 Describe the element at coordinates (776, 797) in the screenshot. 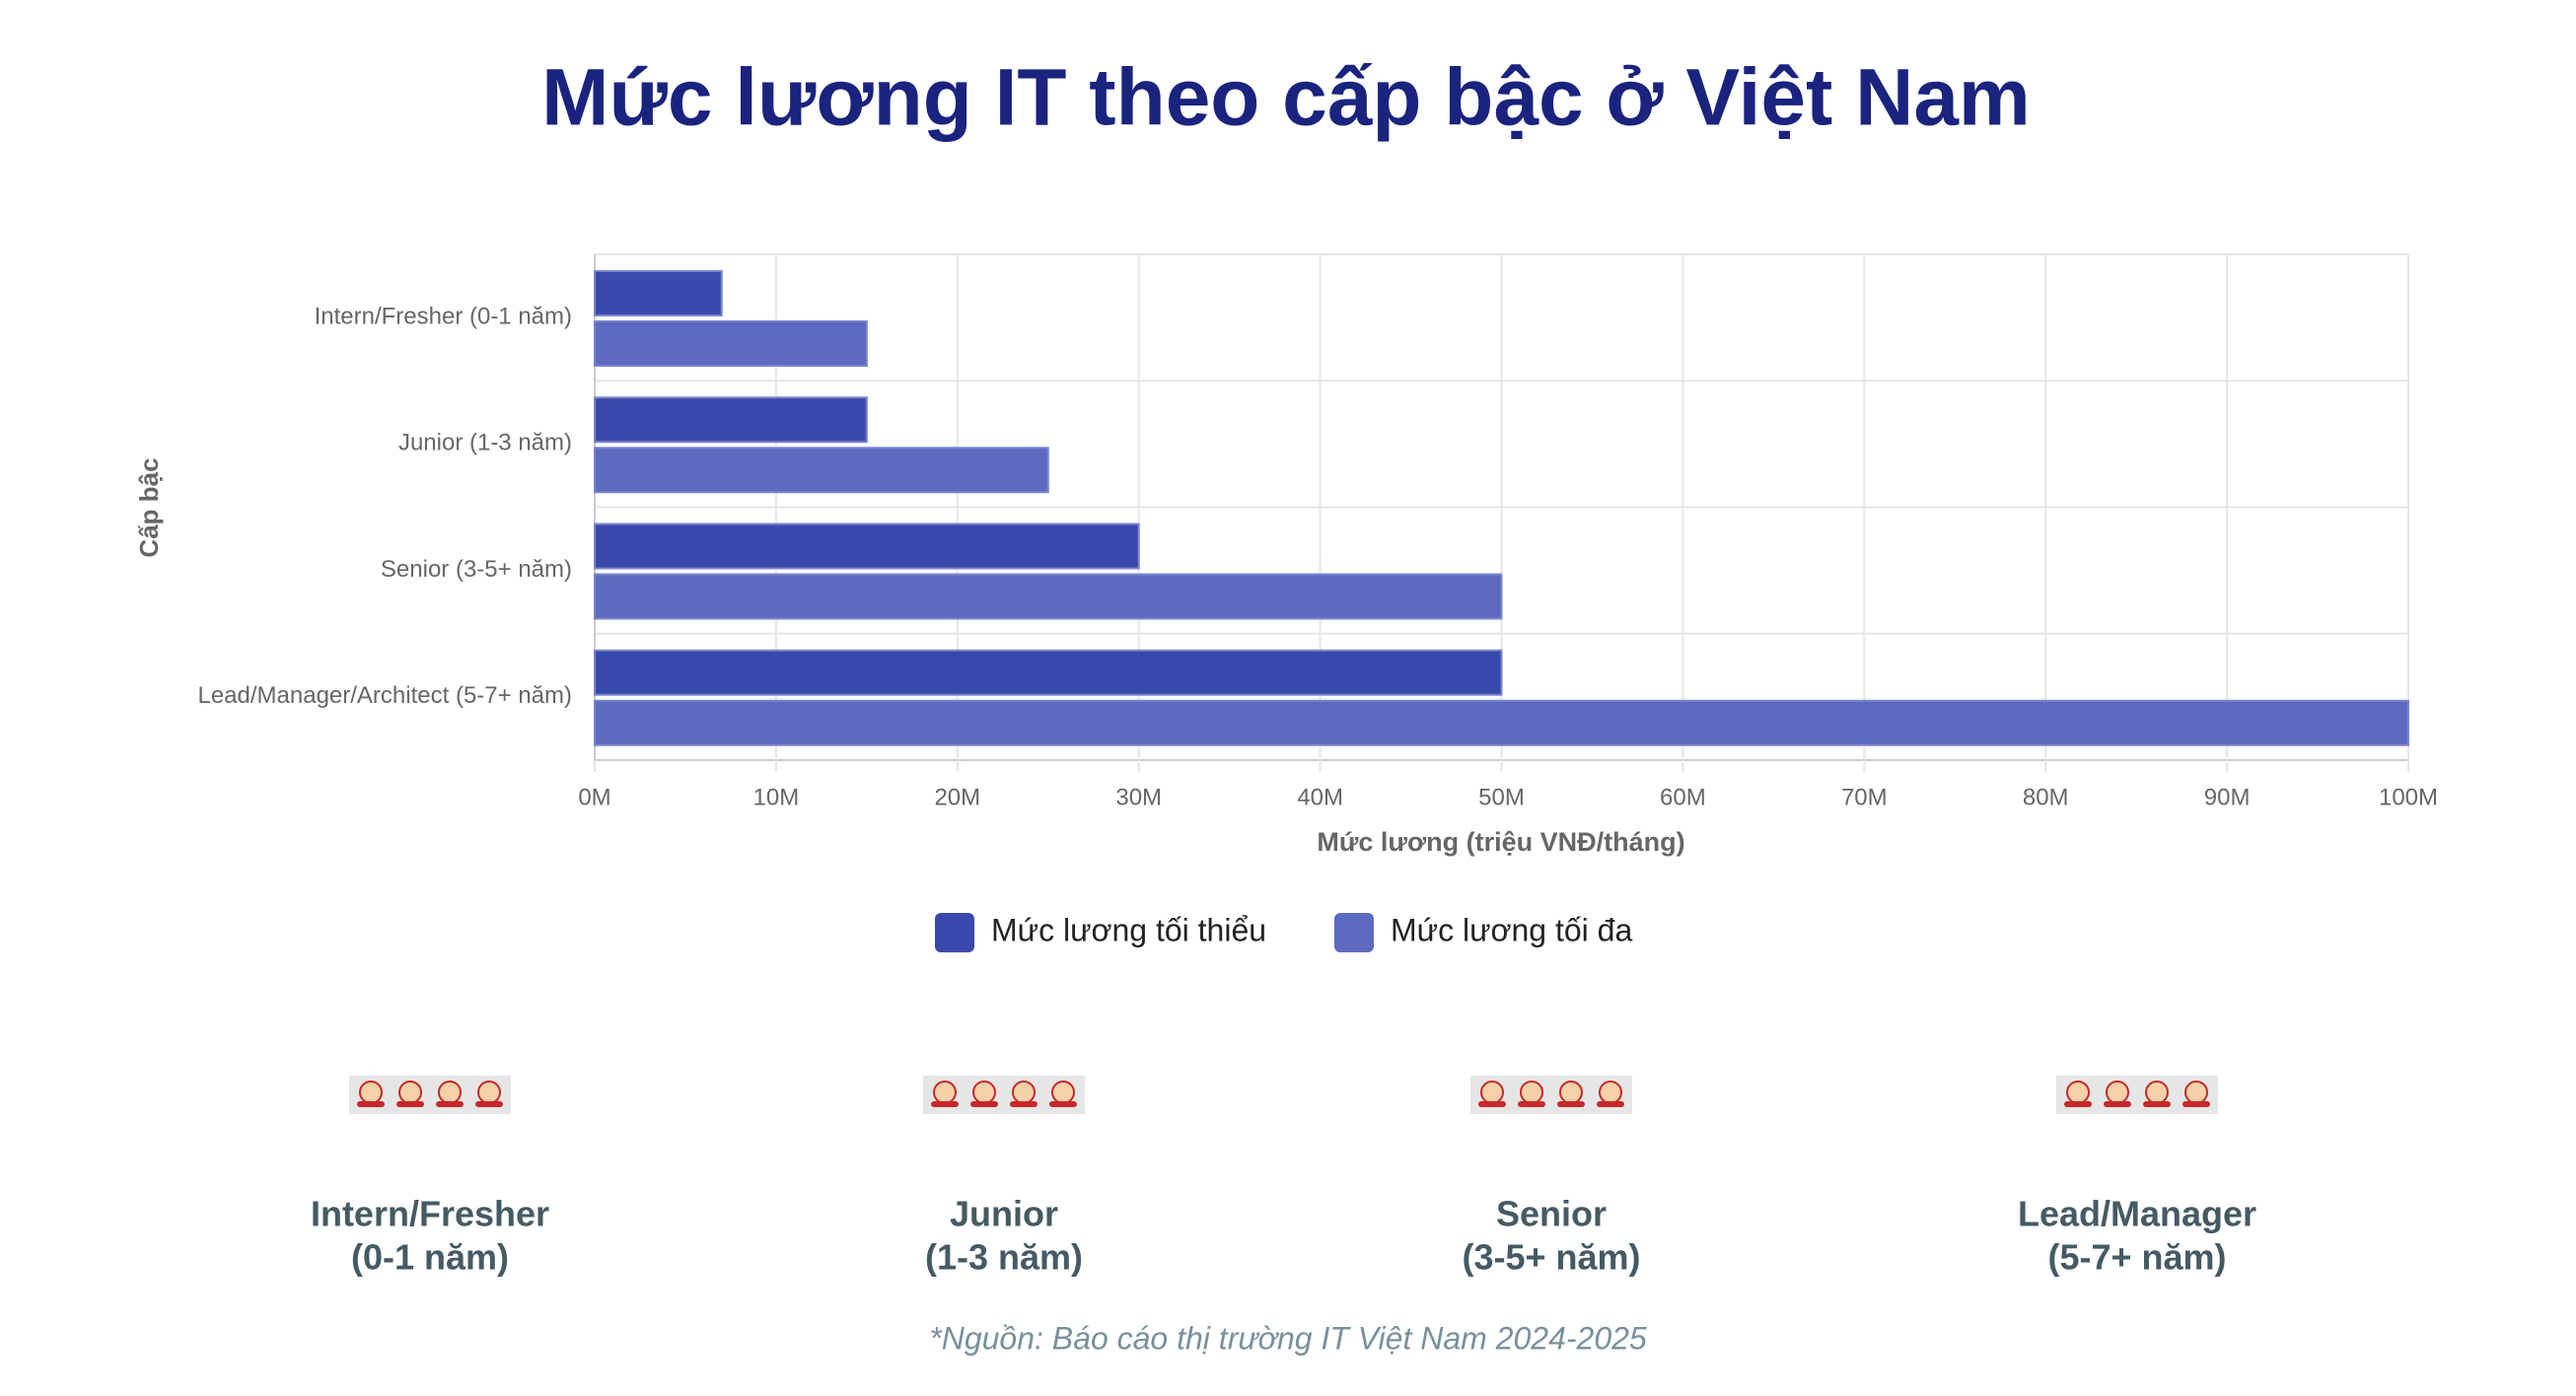

I see `x-tick-label: 10M` at that location.